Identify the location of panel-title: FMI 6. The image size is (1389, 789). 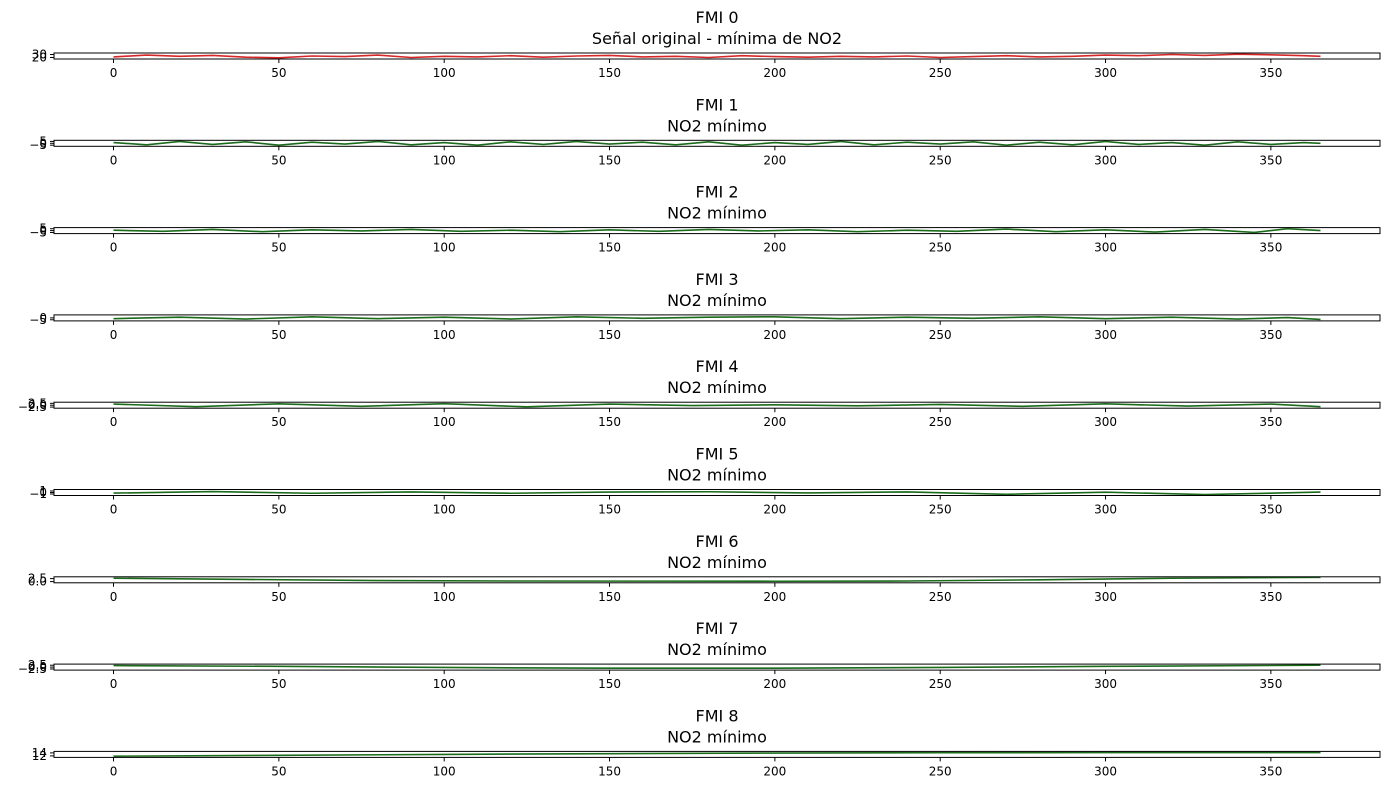
(717, 541).